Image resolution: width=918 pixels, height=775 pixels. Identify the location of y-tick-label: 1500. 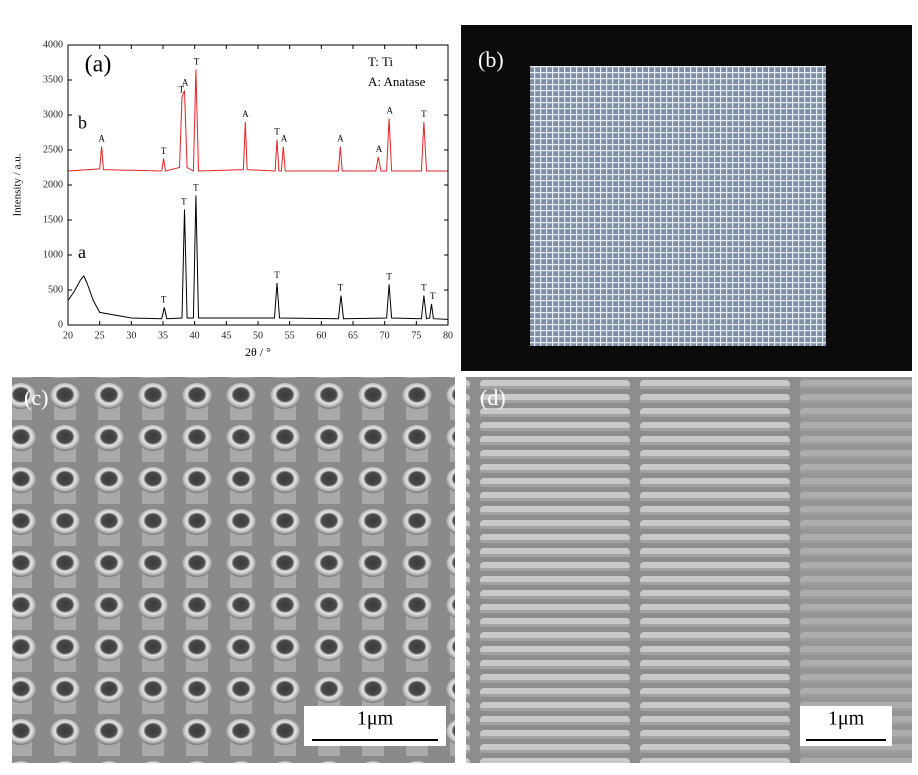
(53, 219).